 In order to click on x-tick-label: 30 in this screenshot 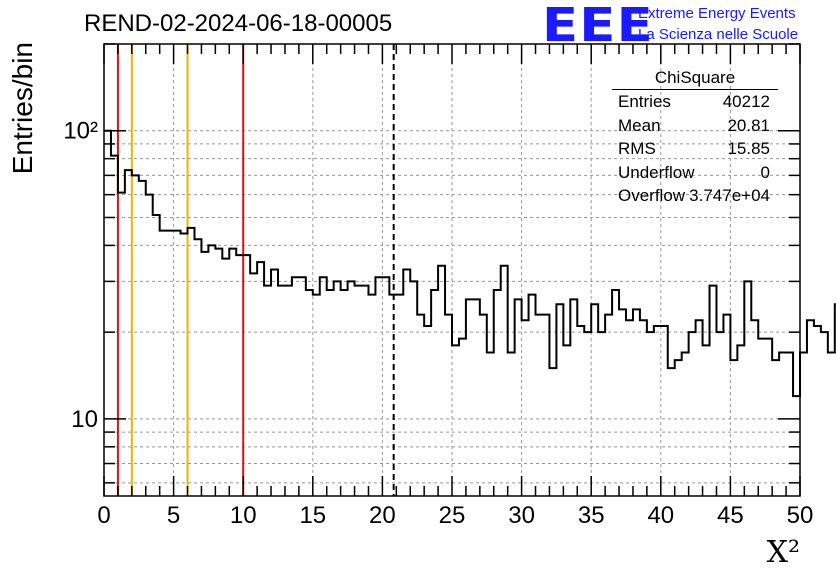, I will do `click(521, 515)`.